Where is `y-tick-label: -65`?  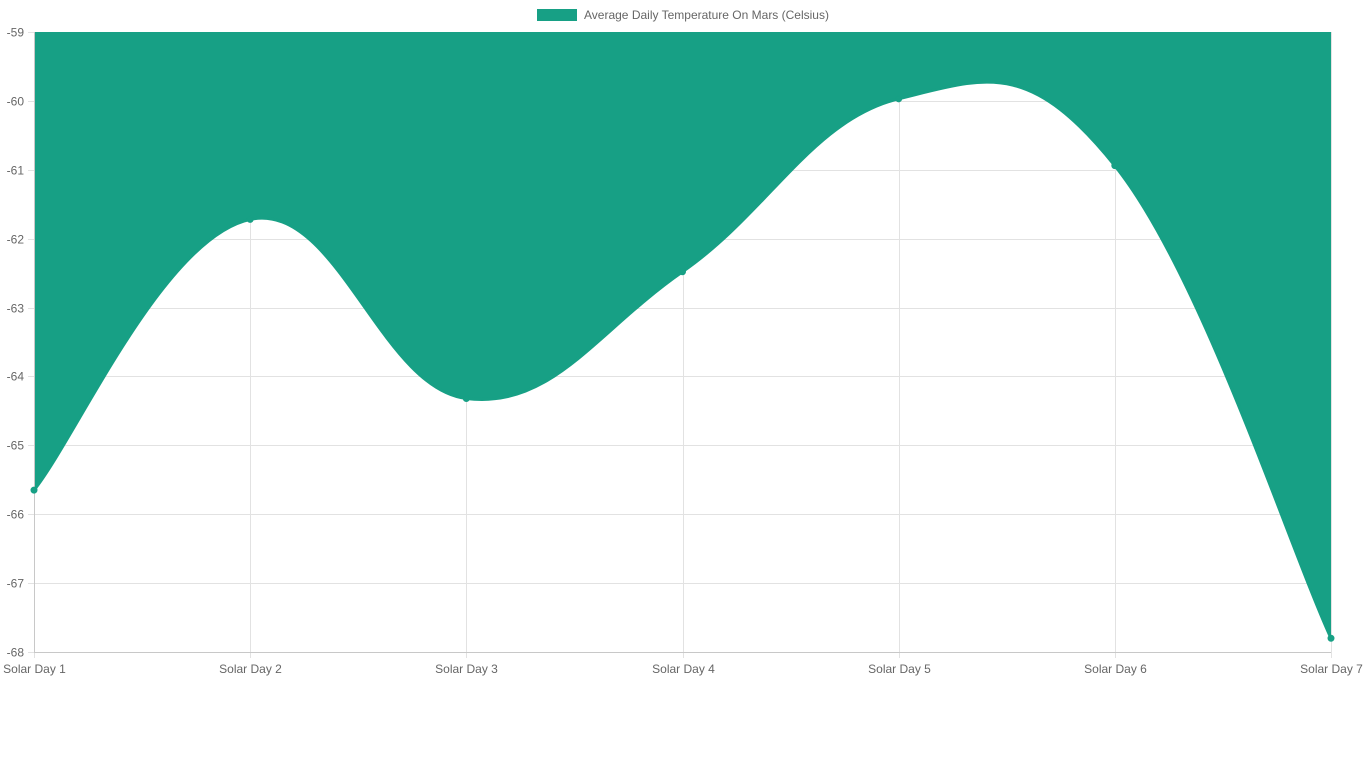 y-tick-label: -65 is located at coordinates (16, 446).